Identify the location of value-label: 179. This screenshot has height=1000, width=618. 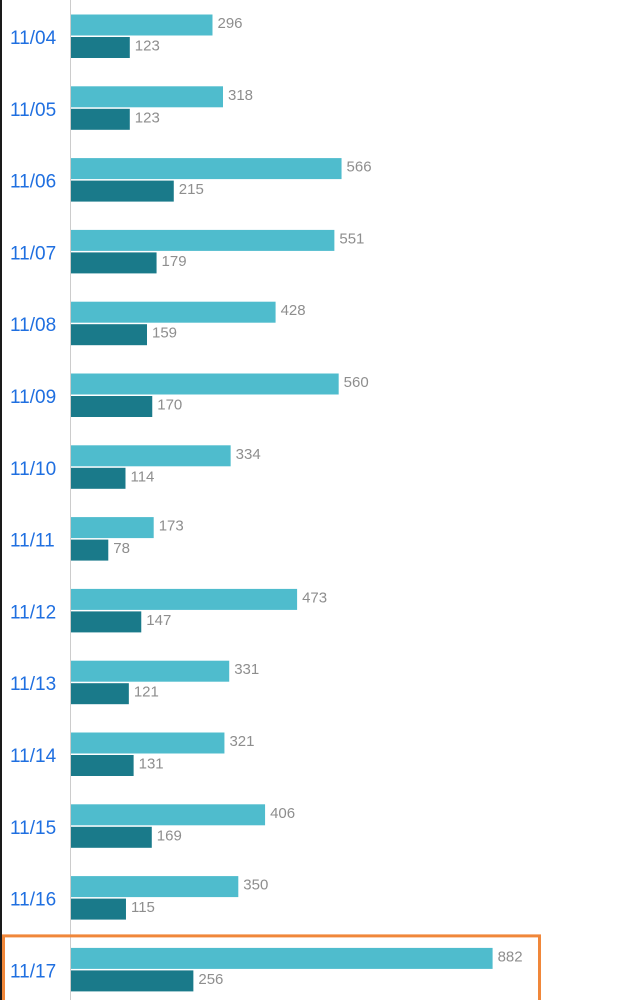
(174, 261).